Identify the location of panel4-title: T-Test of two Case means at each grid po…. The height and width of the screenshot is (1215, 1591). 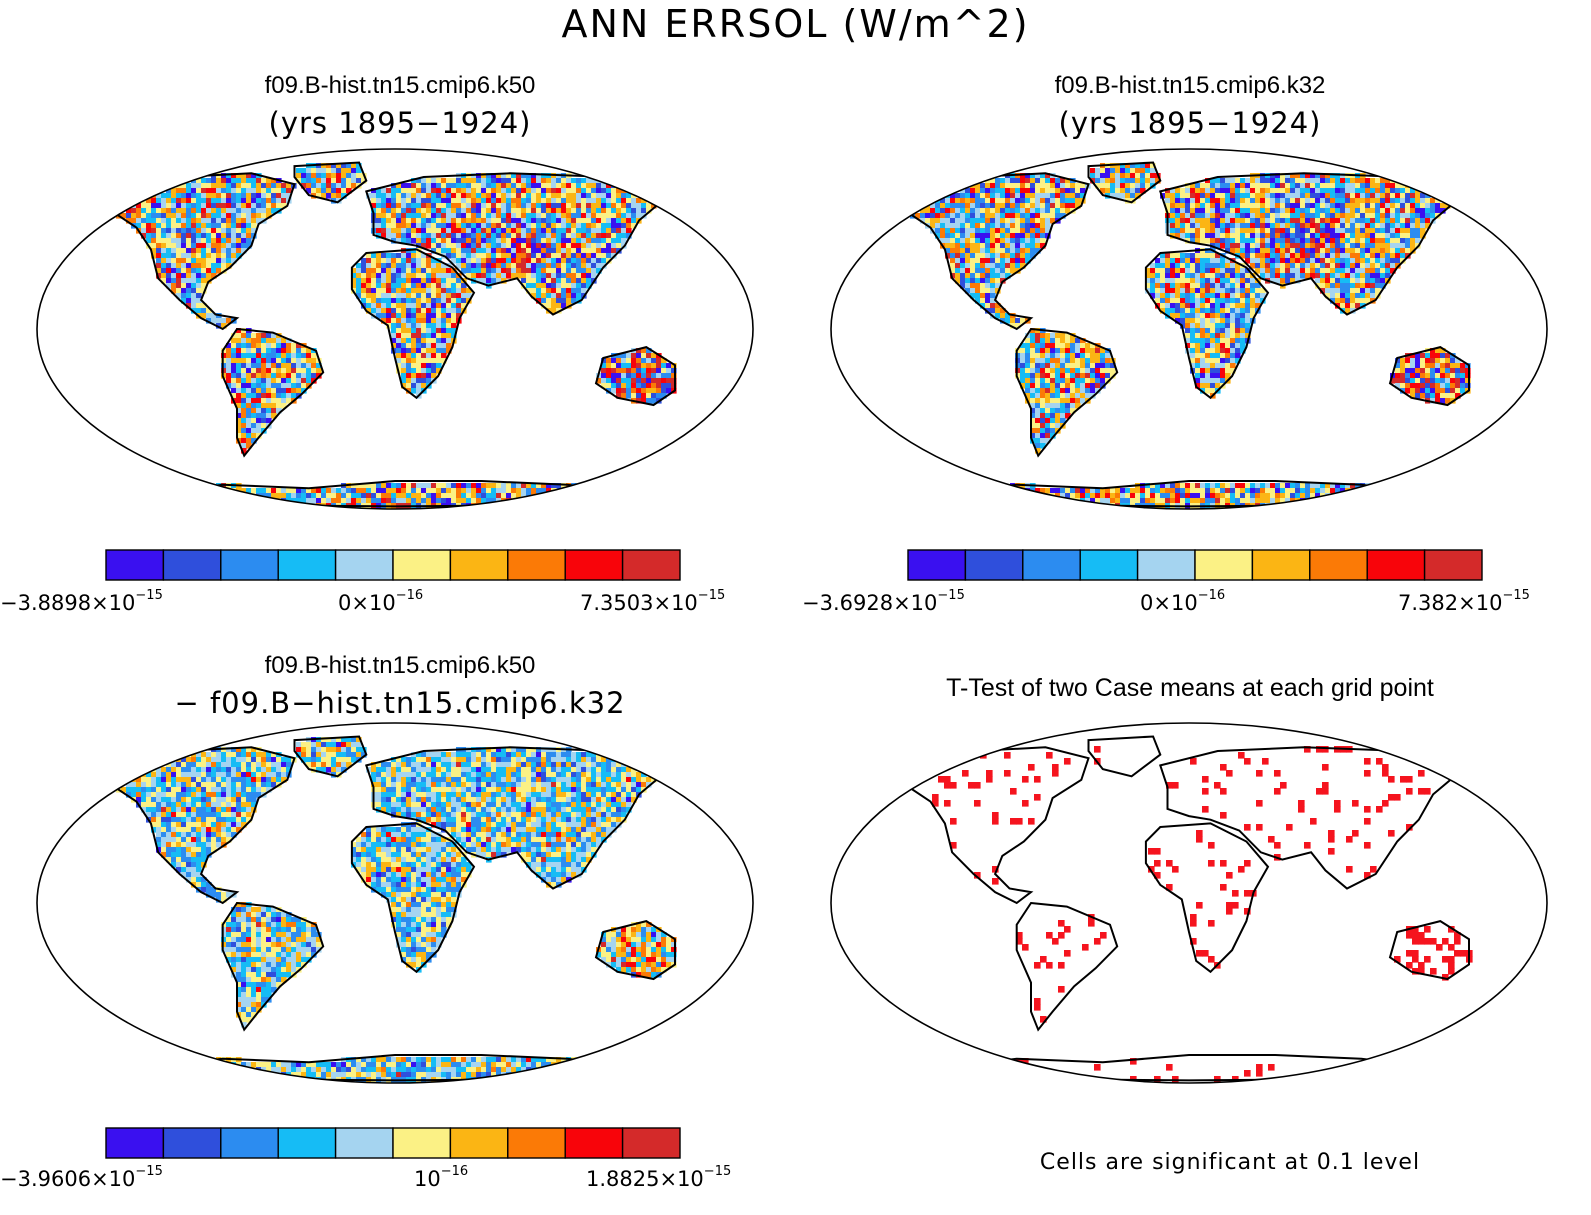
(1190, 688).